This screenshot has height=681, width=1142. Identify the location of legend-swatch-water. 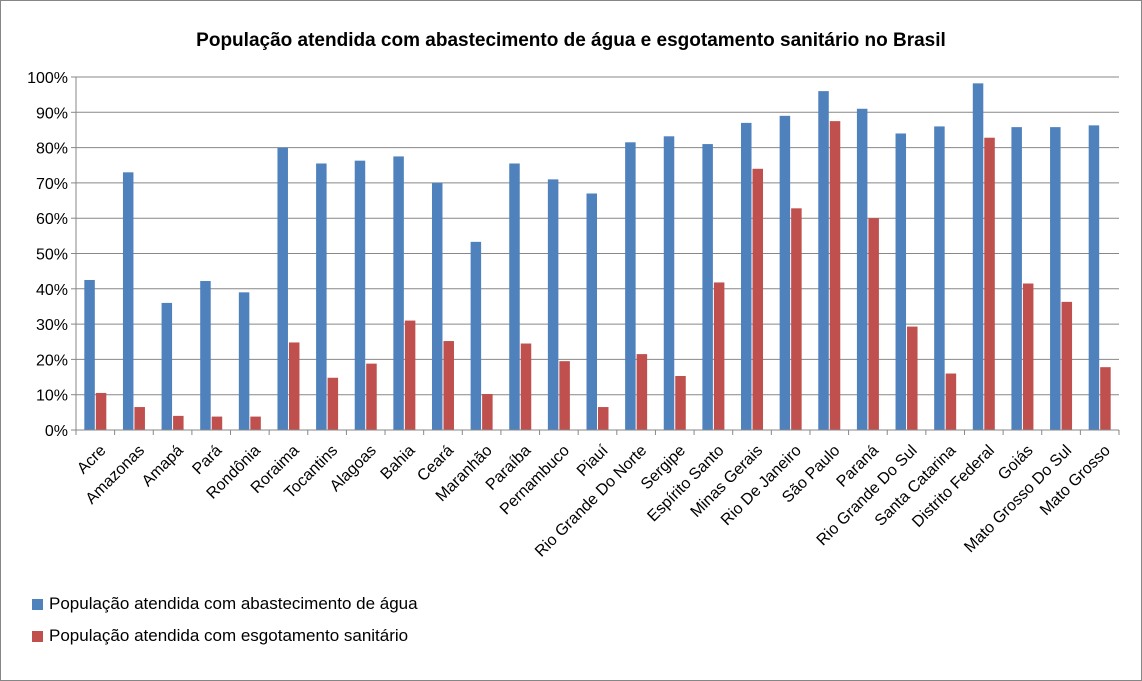
(37, 604).